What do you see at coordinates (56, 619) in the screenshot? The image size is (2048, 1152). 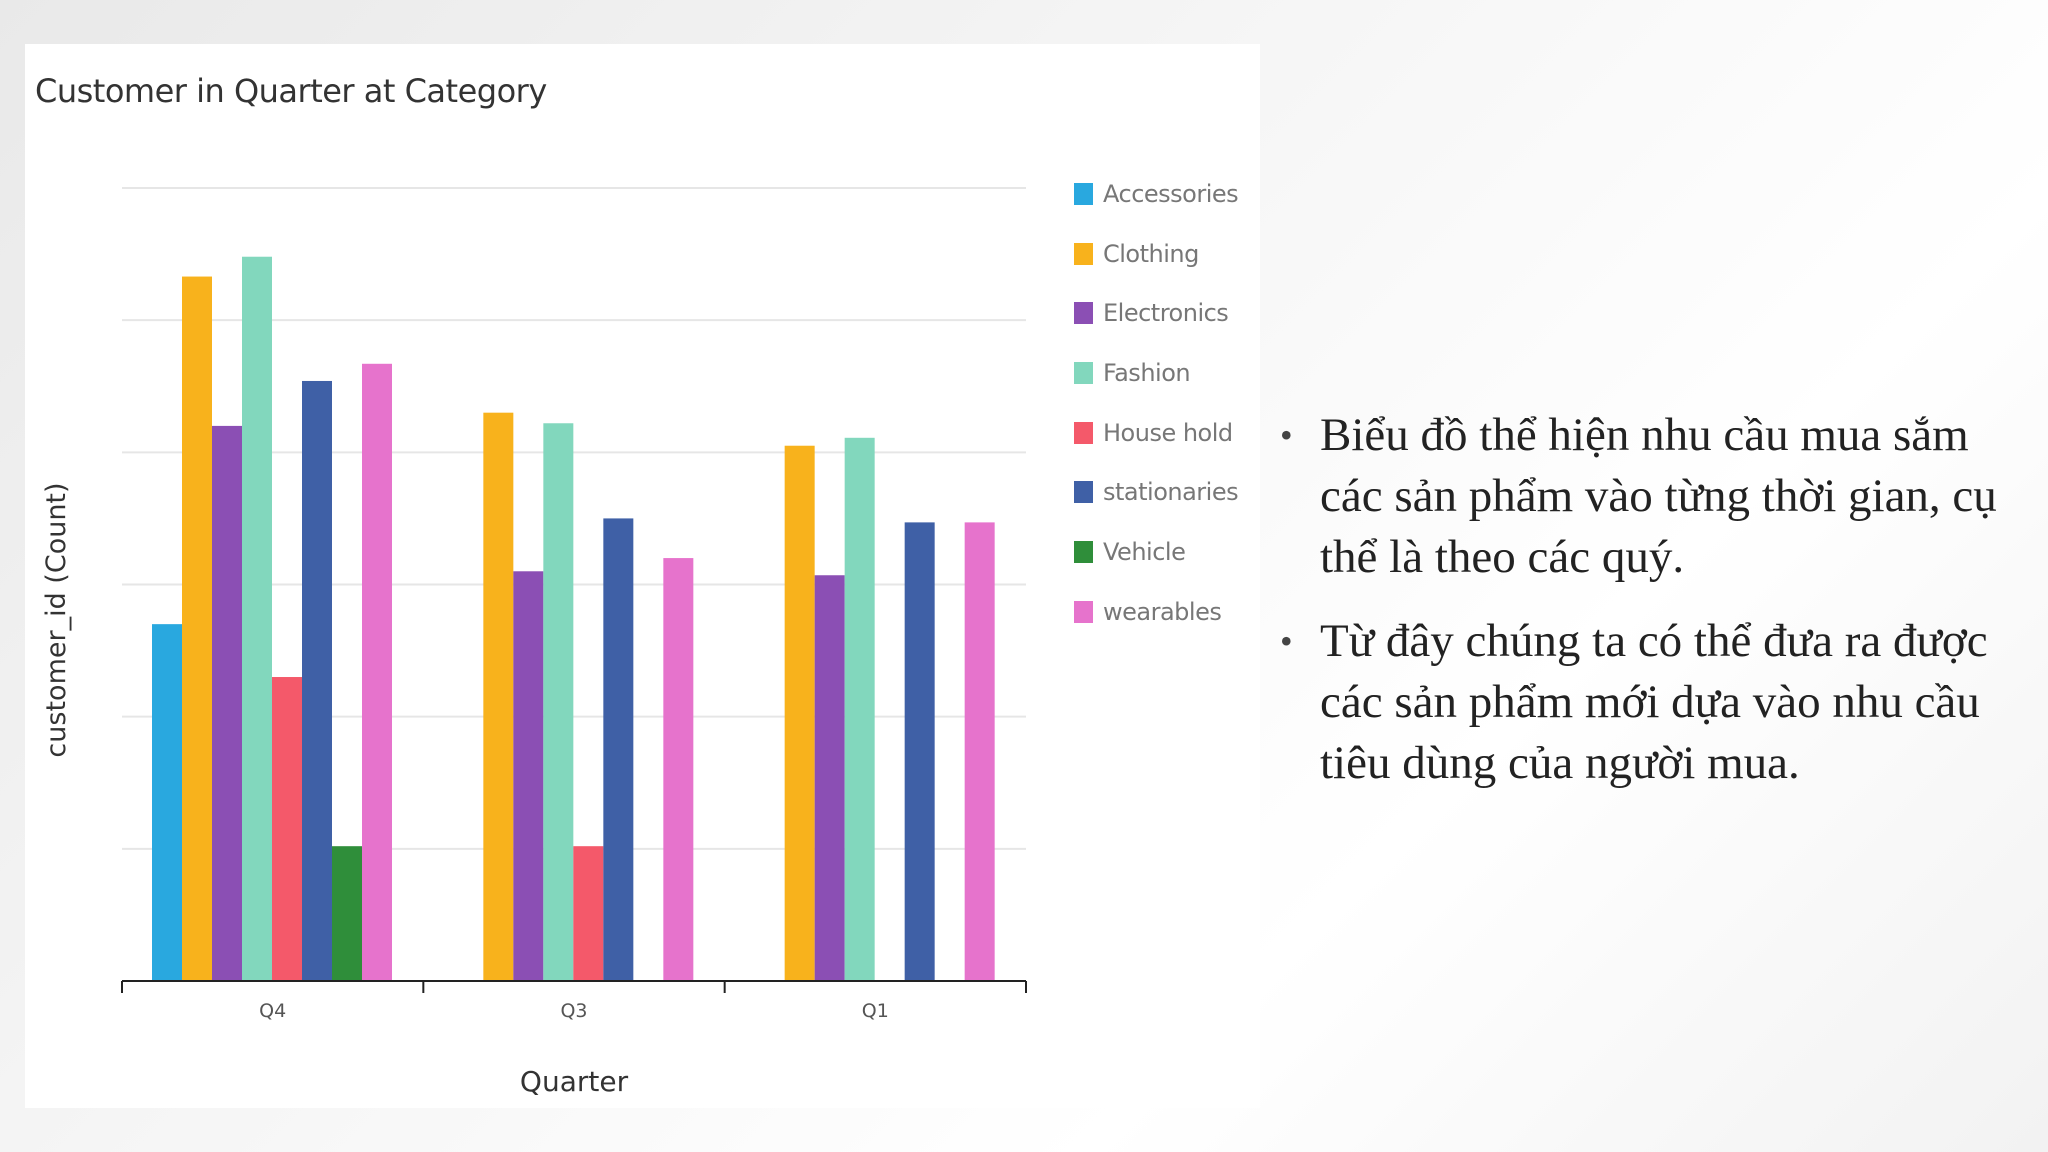 I see `y-axis-label: customer_id (Count)` at bounding box center [56, 619].